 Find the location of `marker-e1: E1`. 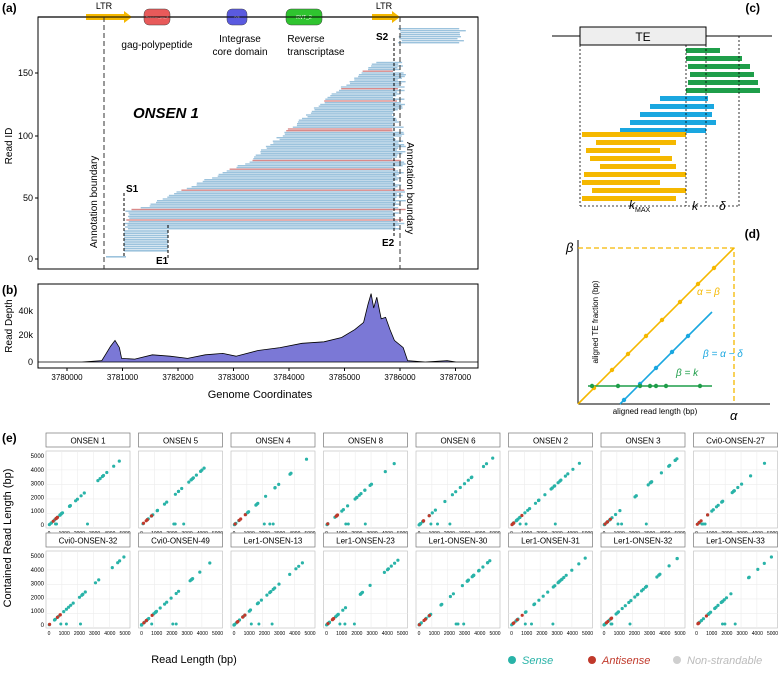

marker-e1: E1 is located at coordinates (162, 261).